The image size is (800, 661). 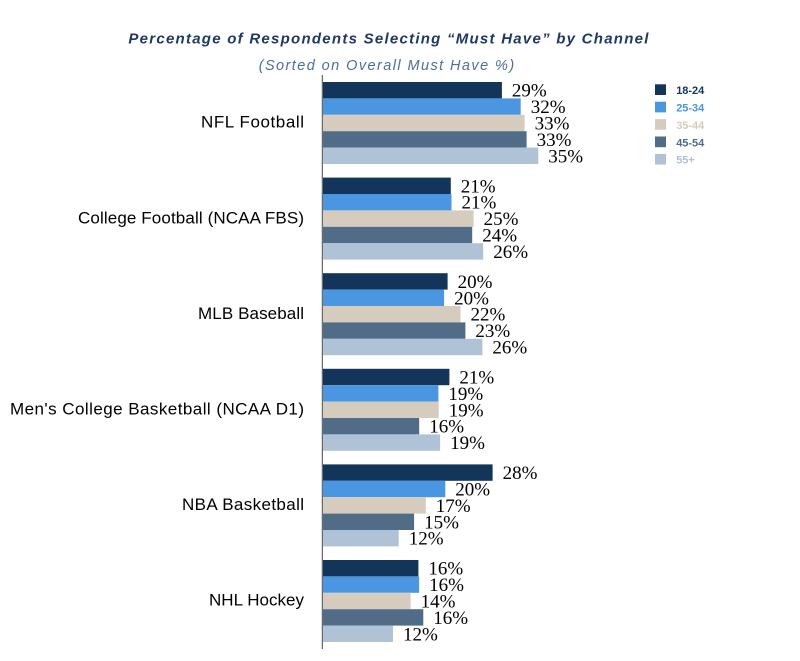 What do you see at coordinates (499, 236) in the screenshot?
I see `svg-text: 24%` at bounding box center [499, 236].